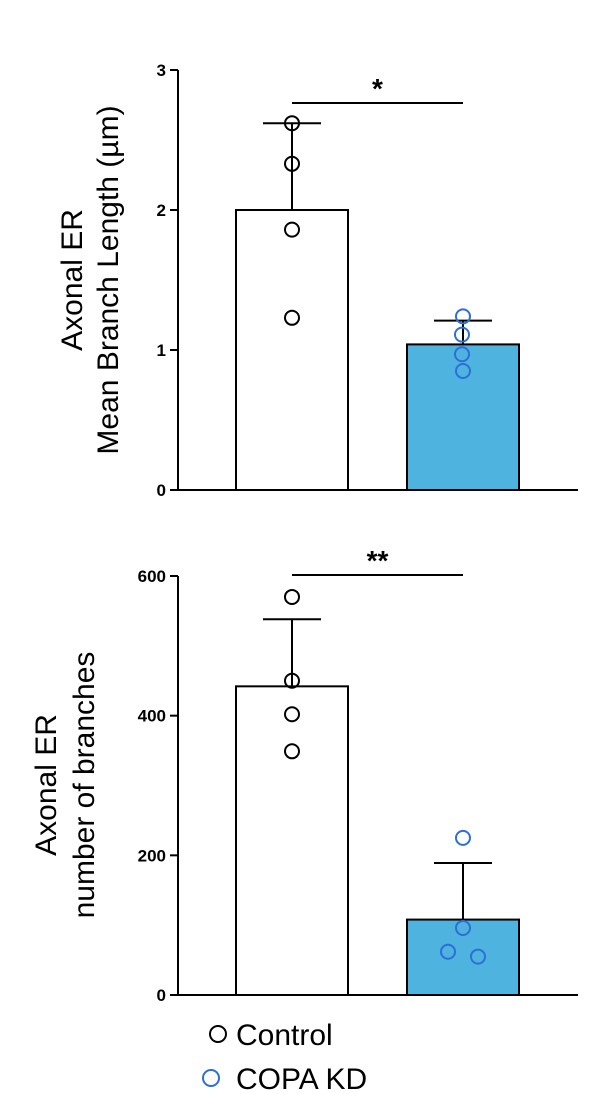 This screenshot has height=1094, width=616. What do you see at coordinates (161, 70) in the screenshot?
I see `y-tick-label: 3` at bounding box center [161, 70].